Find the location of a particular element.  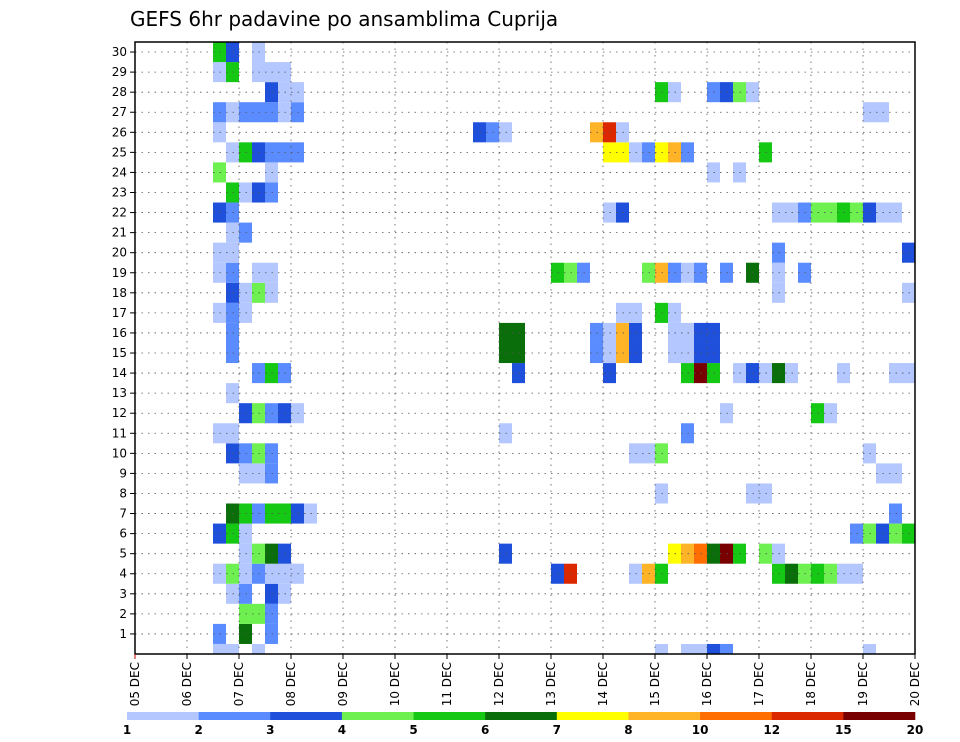

y-tick-label: 17 is located at coordinates (119, 313).